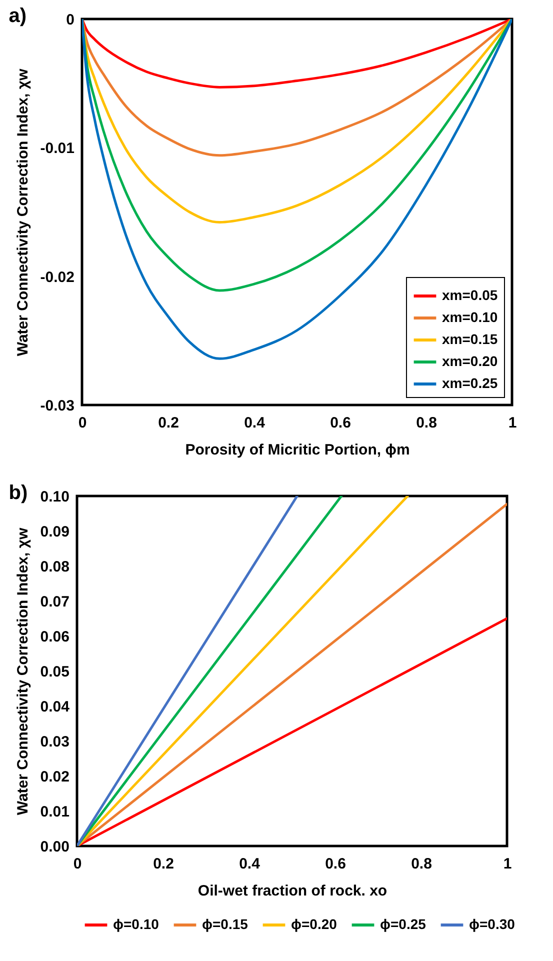 This screenshot has height=961, width=553. I want to click on y-tick-label: 0.05, so click(55, 672).